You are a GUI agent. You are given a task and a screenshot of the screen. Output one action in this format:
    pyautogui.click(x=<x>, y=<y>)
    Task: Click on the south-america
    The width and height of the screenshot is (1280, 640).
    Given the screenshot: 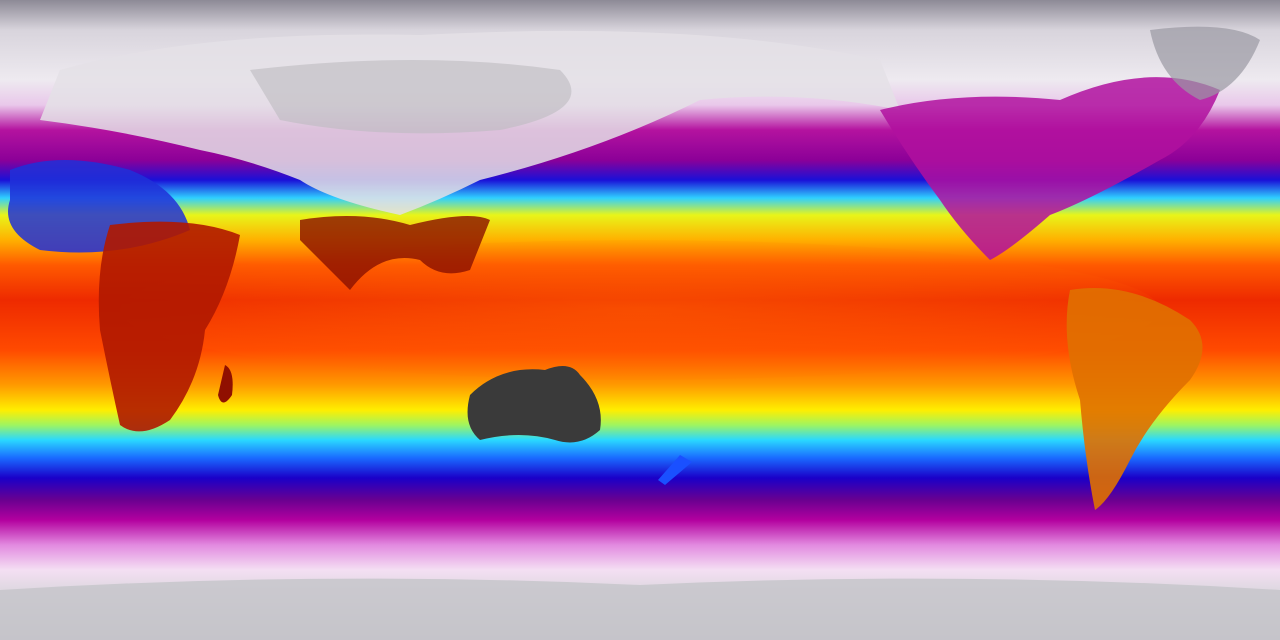 What is the action you would take?
    pyautogui.click(x=1134, y=399)
    